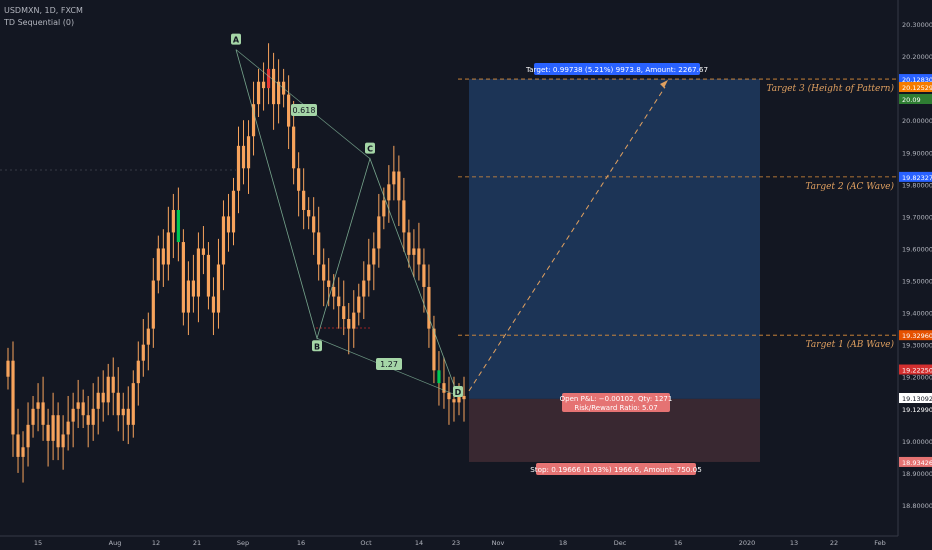 The width and height of the screenshot is (932, 550). Describe the element at coordinates (620, 543) in the screenshot. I see `time-tick-label: Dec` at that location.